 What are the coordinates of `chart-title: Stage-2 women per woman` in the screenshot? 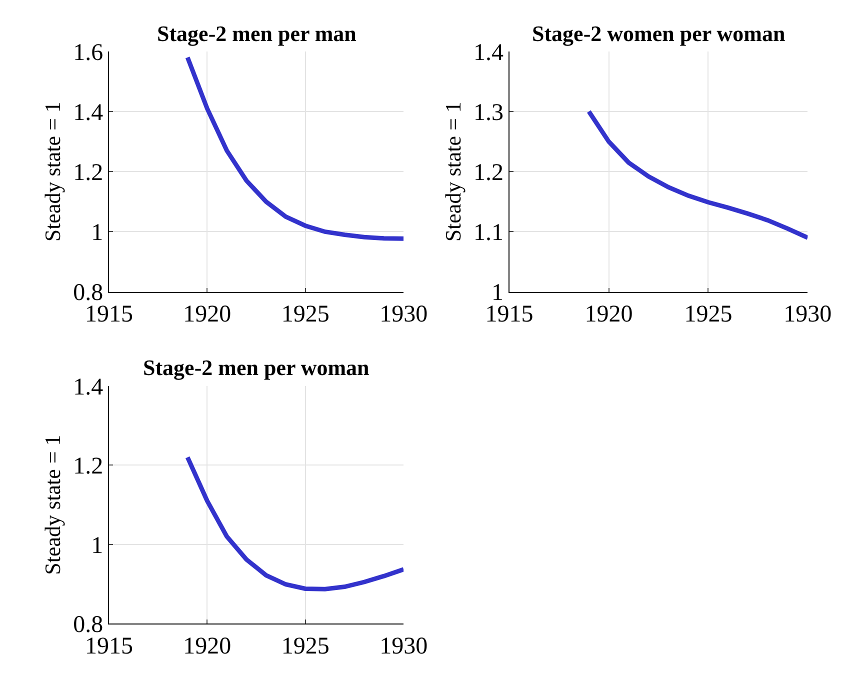 It's located at (659, 33).